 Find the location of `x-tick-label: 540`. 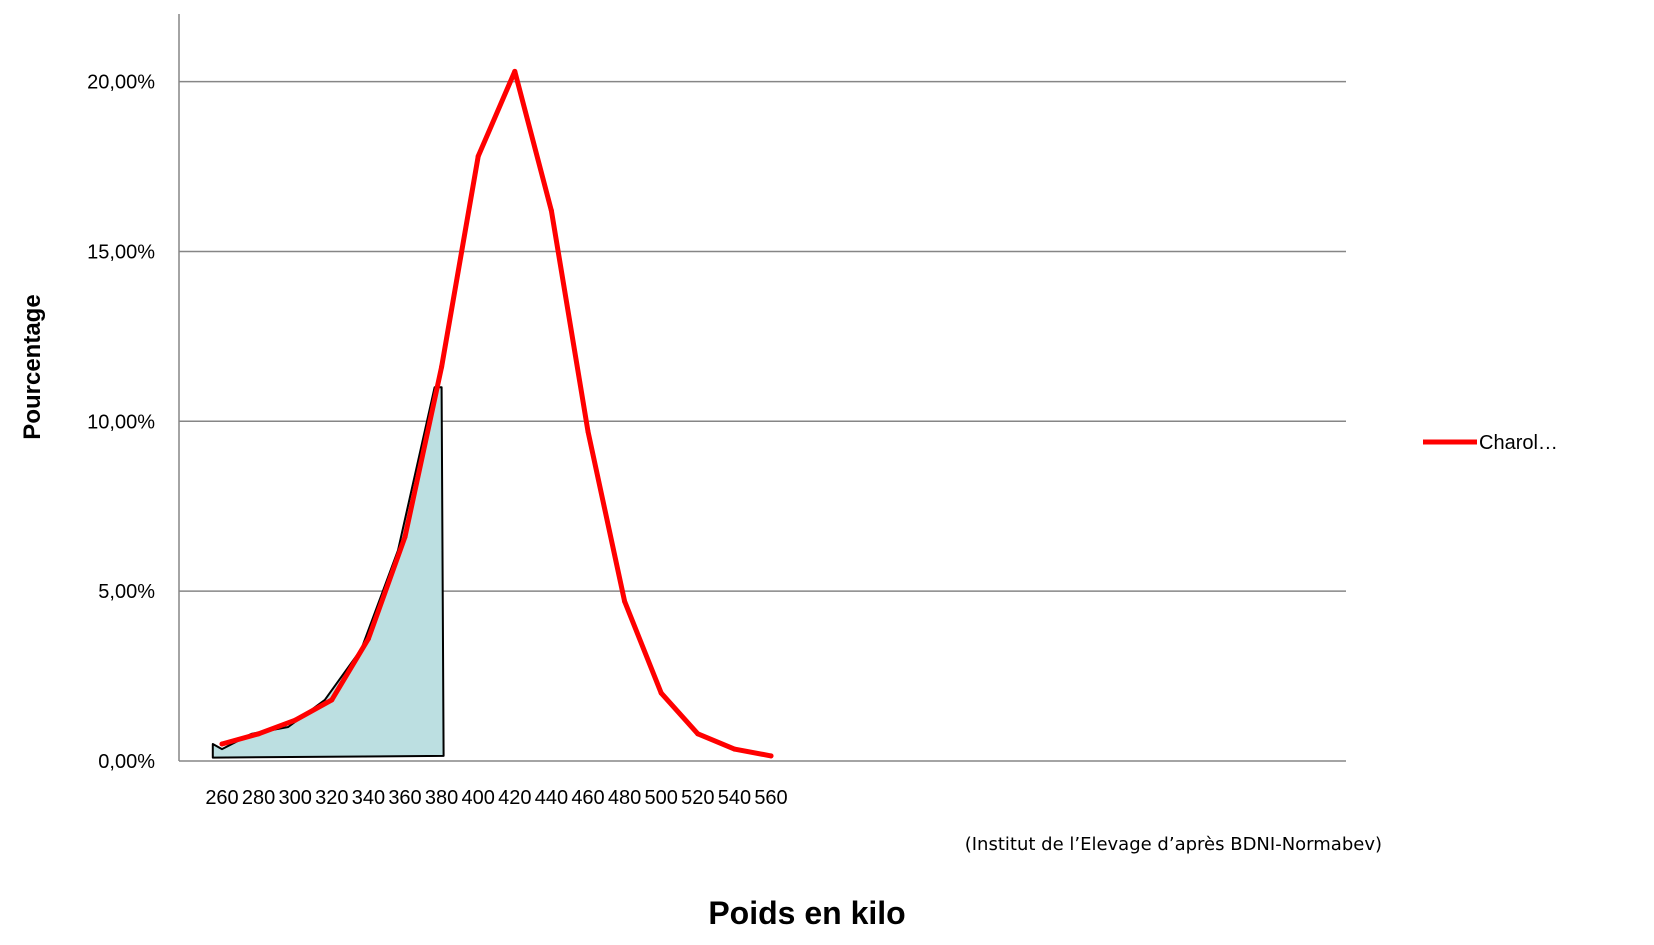

x-tick-label: 540 is located at coordinates (734, 798).